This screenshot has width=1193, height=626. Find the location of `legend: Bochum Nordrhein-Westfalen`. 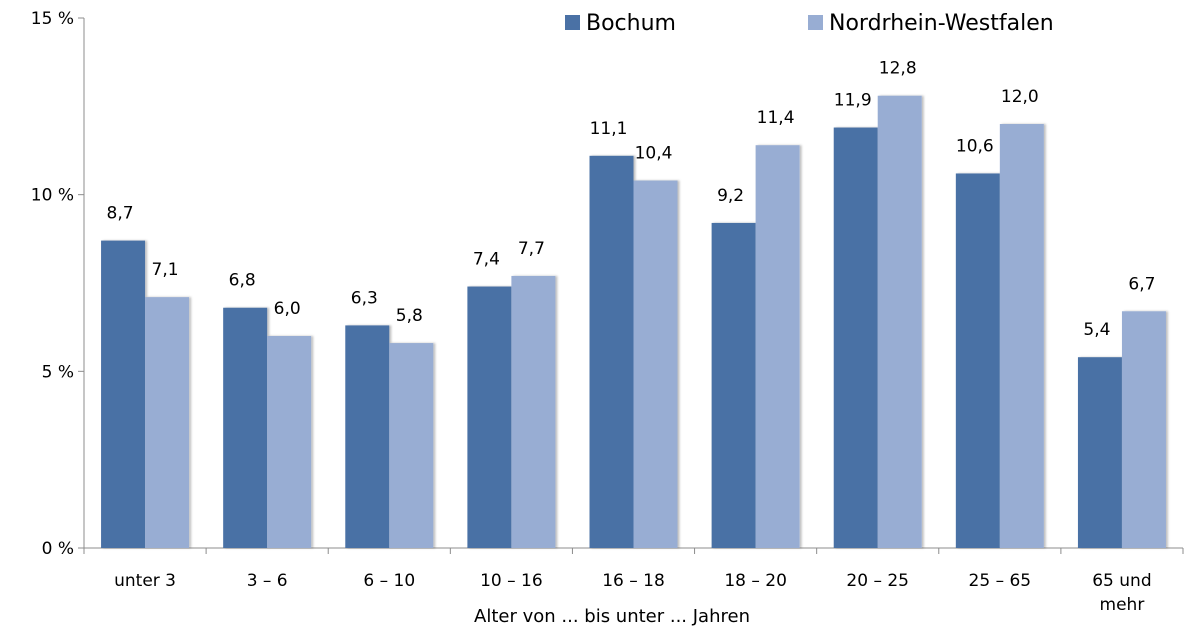

legend: Bochum Nordrhein-Westfalen is located at coordinates (809, 23).